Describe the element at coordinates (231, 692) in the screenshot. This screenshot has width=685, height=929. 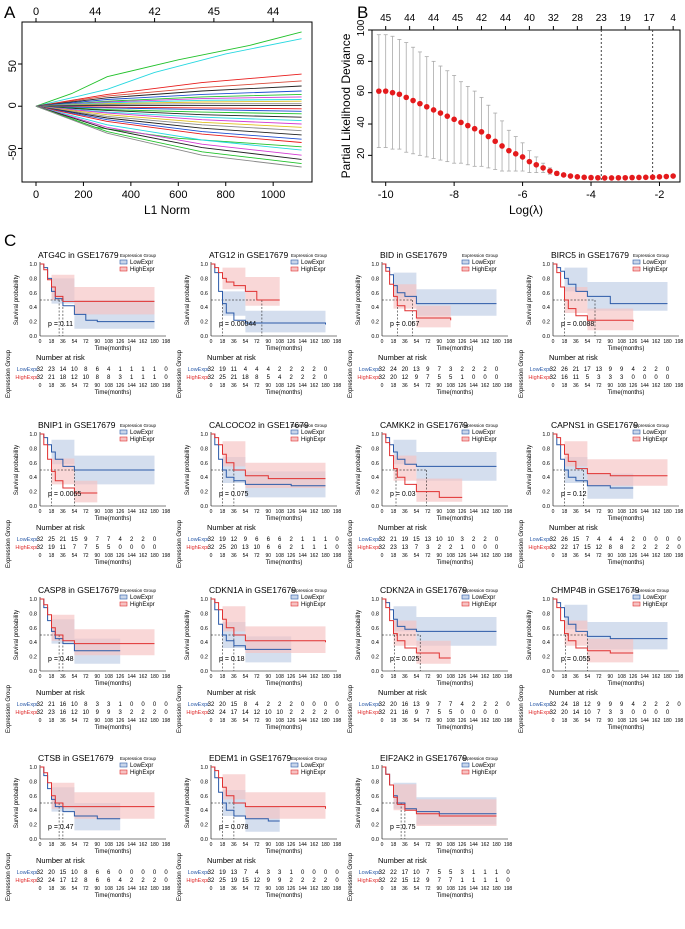
I see `km-risk-title: Number at risk` at that location.